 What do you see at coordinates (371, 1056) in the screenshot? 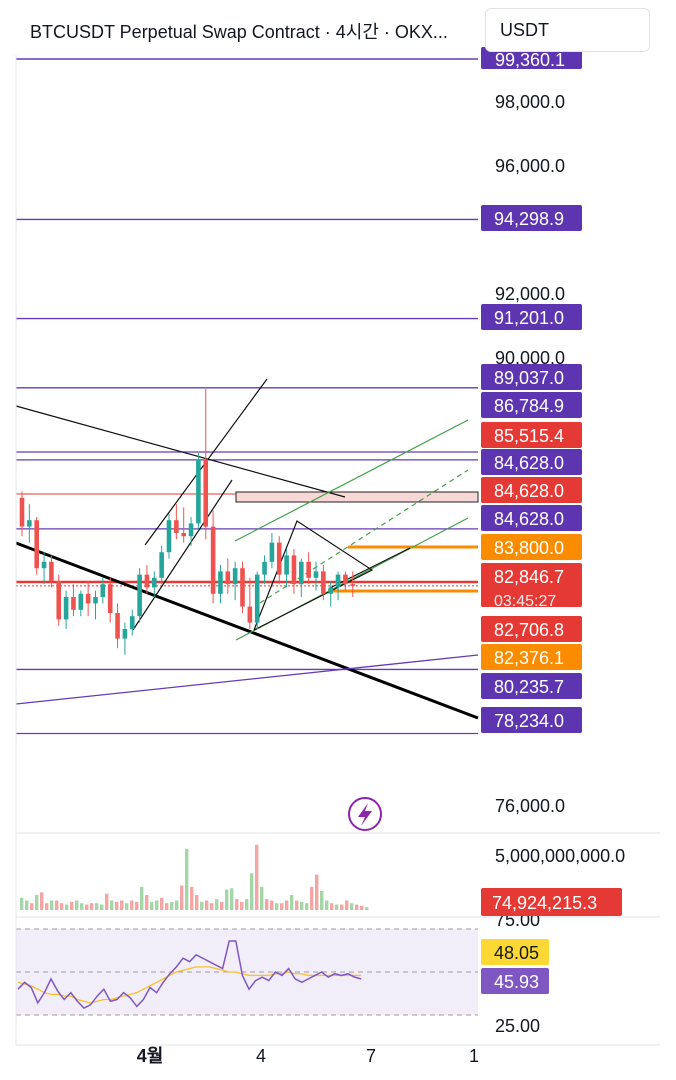
I see `time-axis-label: 7` at bounding box center [371, 1056].